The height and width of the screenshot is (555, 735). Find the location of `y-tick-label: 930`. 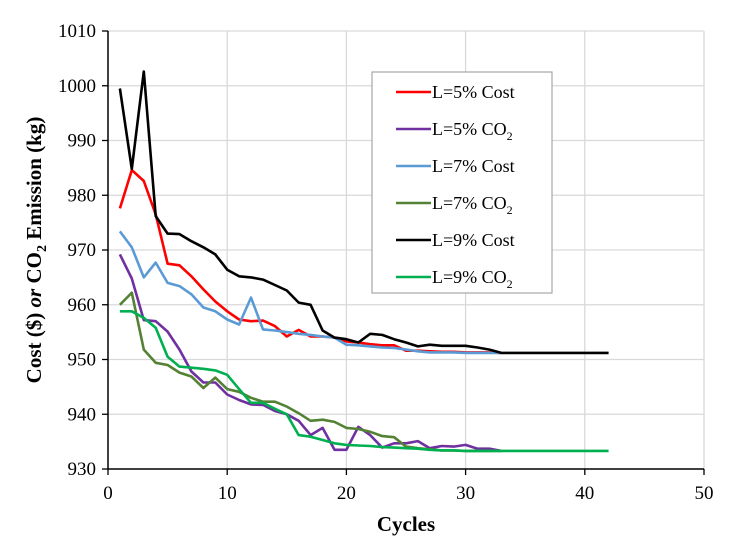

y-tick-label: 930 is located at coordinates (82, 469).